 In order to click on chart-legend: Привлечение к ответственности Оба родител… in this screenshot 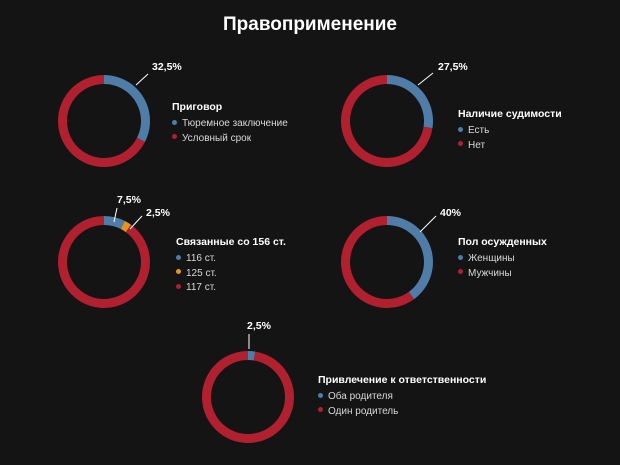, I will do `click(402, 396)`.